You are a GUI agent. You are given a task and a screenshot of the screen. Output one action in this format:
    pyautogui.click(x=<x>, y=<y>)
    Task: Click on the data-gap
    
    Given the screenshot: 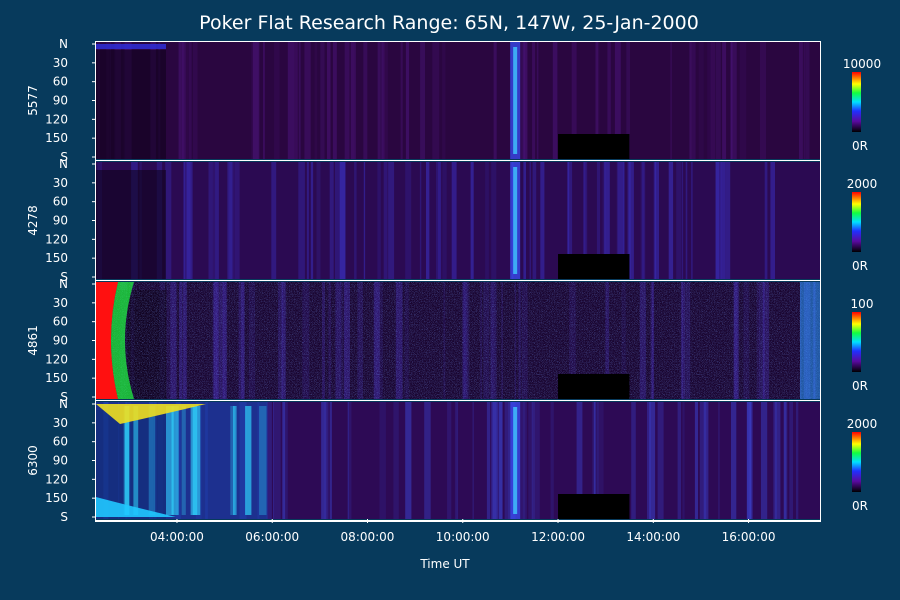 What is the action you would take?
    pyautogui.click(x=594, y=506)
    